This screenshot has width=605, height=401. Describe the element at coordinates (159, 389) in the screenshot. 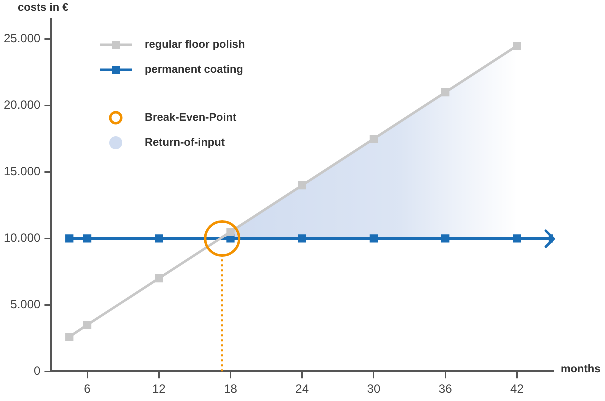

I see `x-tick-label: 12` at that location.